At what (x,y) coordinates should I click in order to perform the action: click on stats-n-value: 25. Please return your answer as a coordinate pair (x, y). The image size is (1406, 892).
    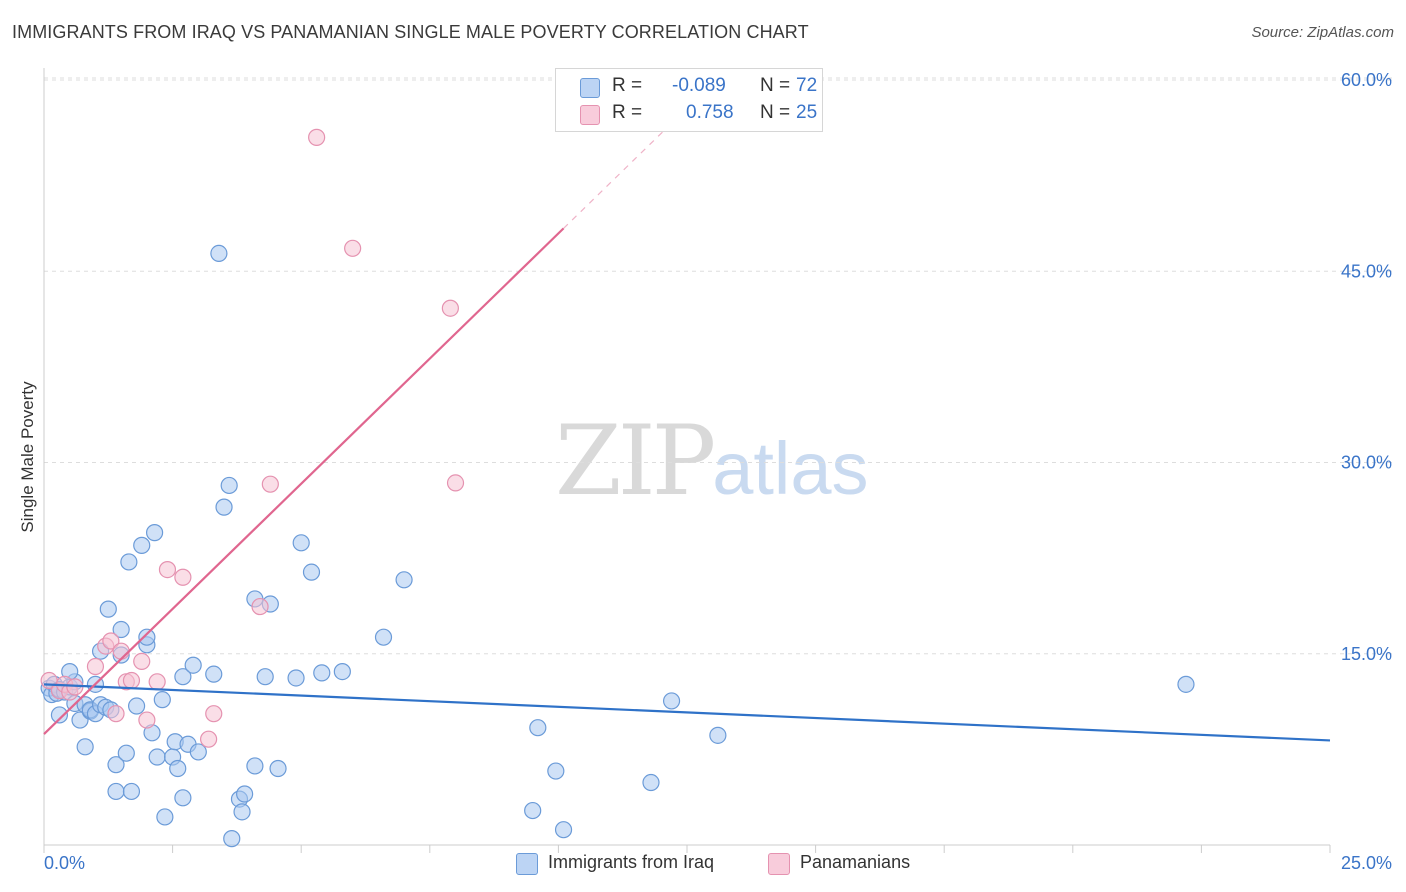
    Looking at the image, I should click on (807, 112).